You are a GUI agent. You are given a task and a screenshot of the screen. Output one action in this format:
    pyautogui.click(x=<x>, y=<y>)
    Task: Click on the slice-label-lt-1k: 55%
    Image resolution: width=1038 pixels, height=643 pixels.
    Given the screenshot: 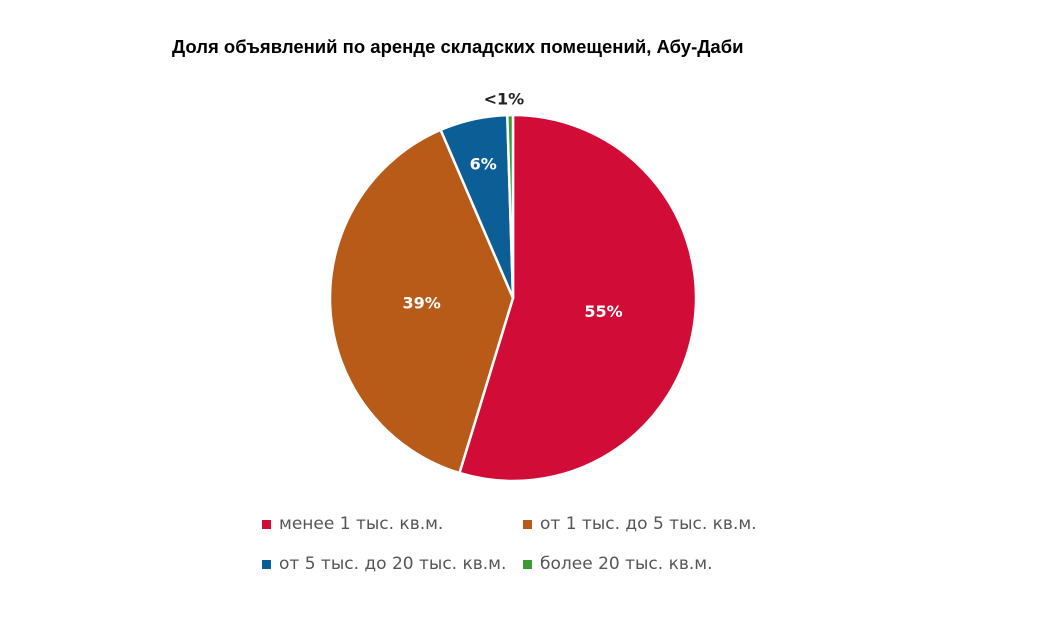 What is the action you would take?
    pyautogui.click(x=603, y=311)
    